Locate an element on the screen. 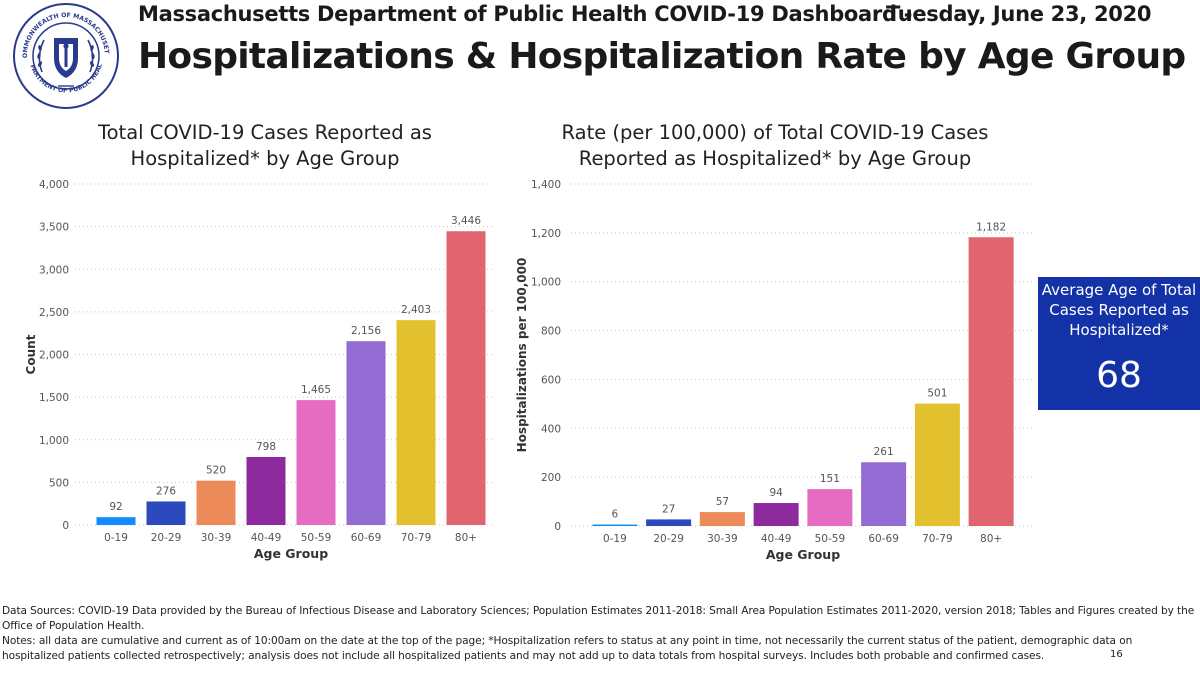  right-x-tick-label: 20-29 is located at coordinates (668, 539).